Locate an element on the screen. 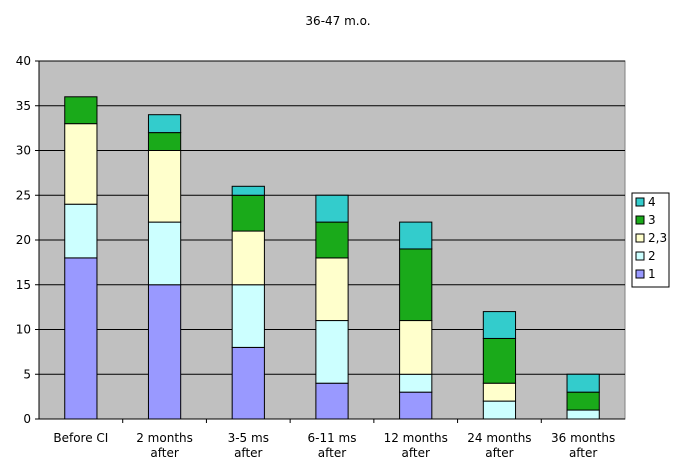  y-tick-label: 20 is located at coordinates (23, 240).